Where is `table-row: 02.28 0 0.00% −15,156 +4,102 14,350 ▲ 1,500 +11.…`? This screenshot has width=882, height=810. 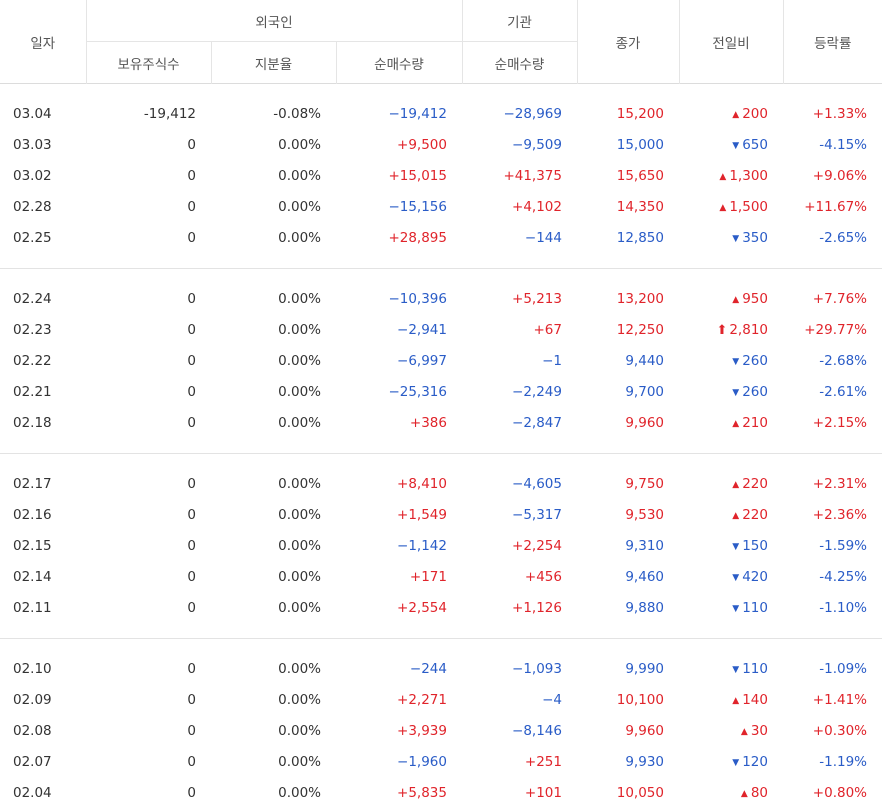
table-row: 02.28 0 0.00% −15,156 +4,102 14,350 ▲ 1,500 +11.… is located at coordinates (441, 206).